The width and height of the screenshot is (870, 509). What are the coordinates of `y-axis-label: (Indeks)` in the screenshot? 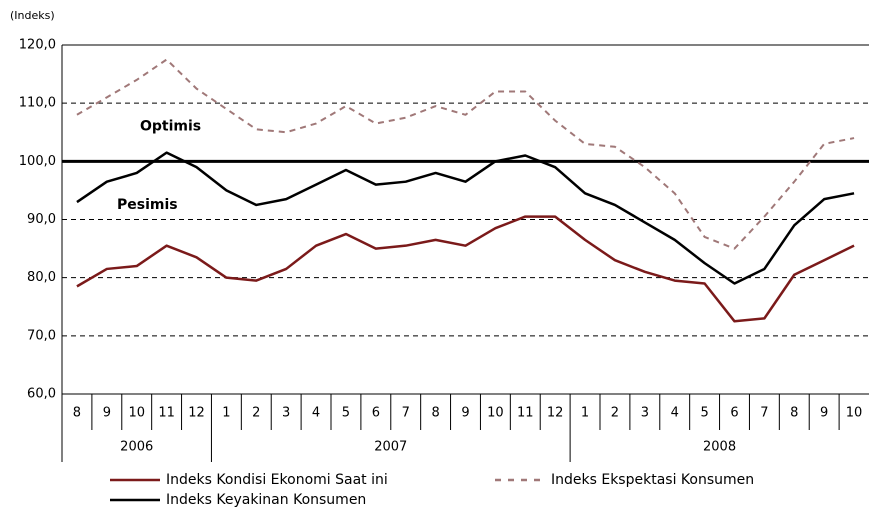 It's located at (32, 15).